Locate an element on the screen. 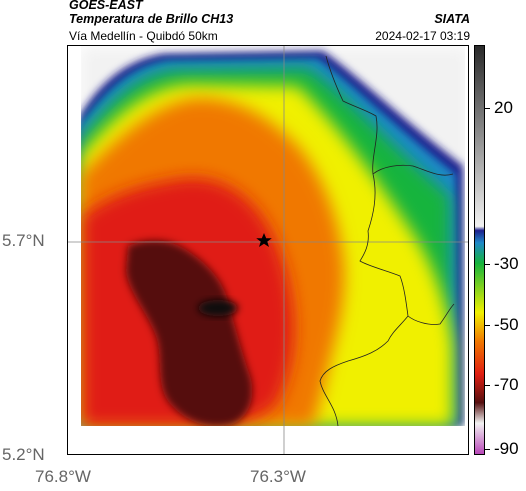  location-marker is located at coordinates (264, 240).